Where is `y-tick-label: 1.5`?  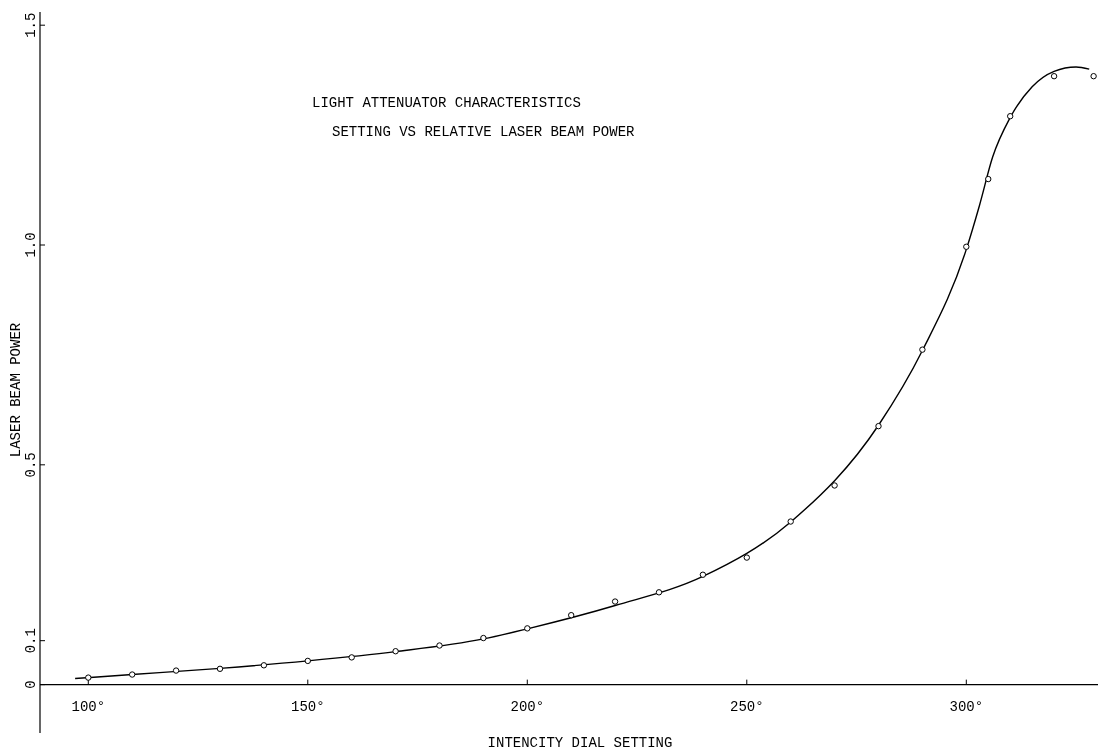 y-tick-label: 1.5 is located at coordinates (31, 25).